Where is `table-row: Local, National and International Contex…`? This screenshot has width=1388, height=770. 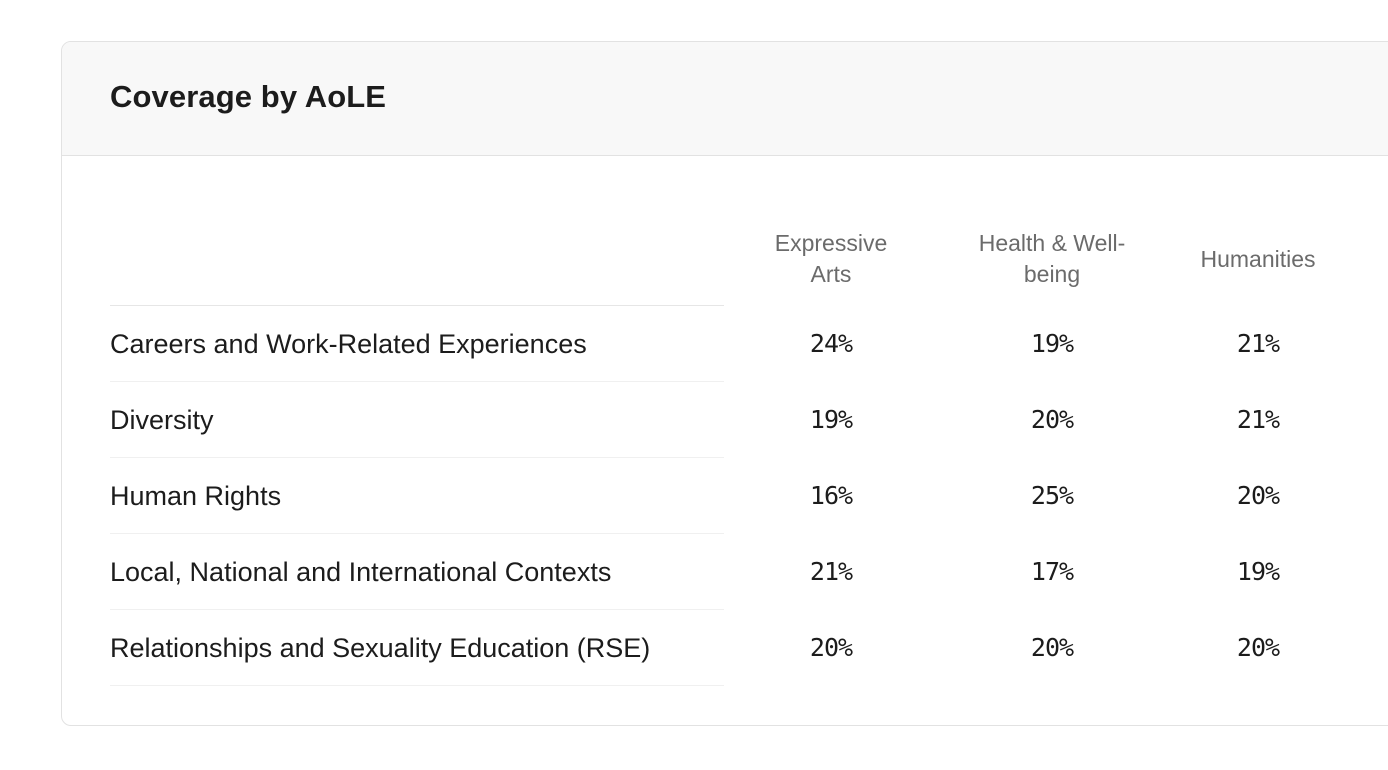
table-row: Local, National and International Contex… is located at coordinates (730, 571).